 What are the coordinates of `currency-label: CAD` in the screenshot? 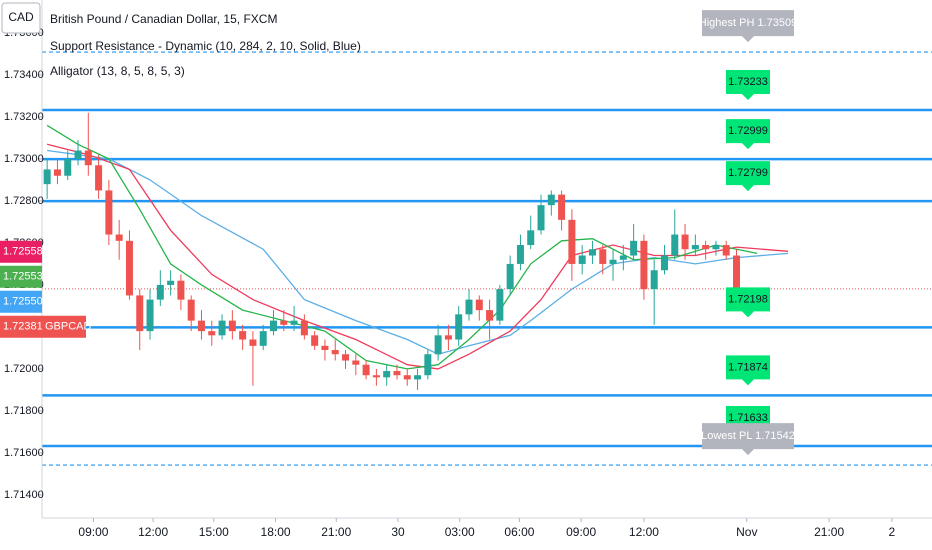 It's located at (21, 17).